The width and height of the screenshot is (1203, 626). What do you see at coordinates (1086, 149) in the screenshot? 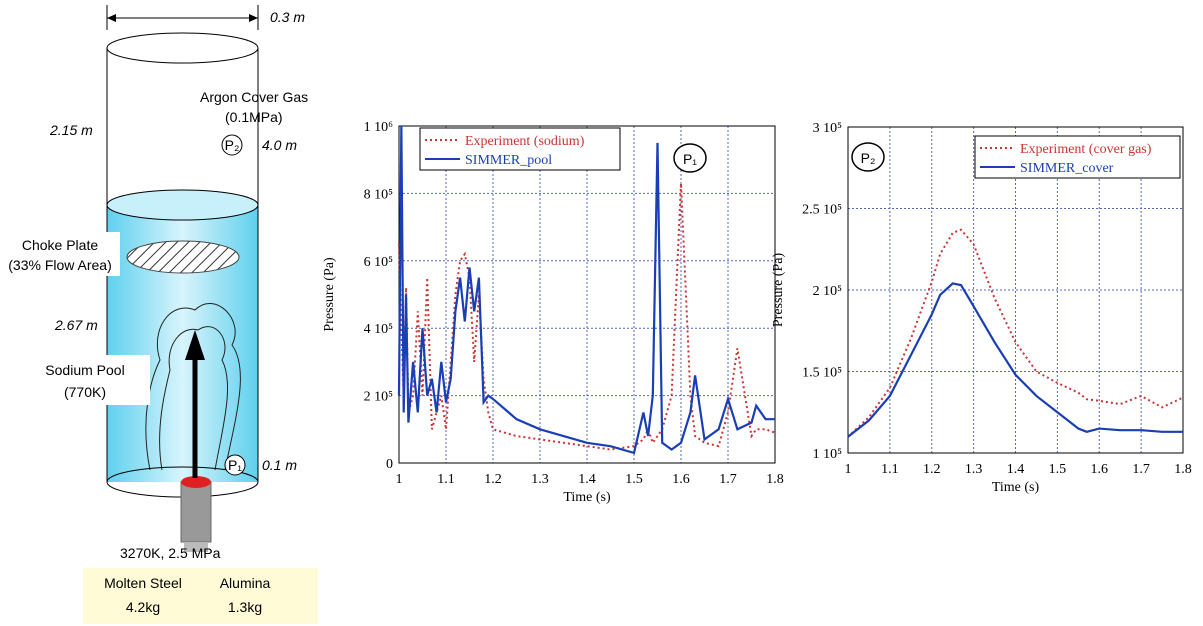
I see `legend-label: Experiment (cover gas)` at bounding box center [1086, 149].